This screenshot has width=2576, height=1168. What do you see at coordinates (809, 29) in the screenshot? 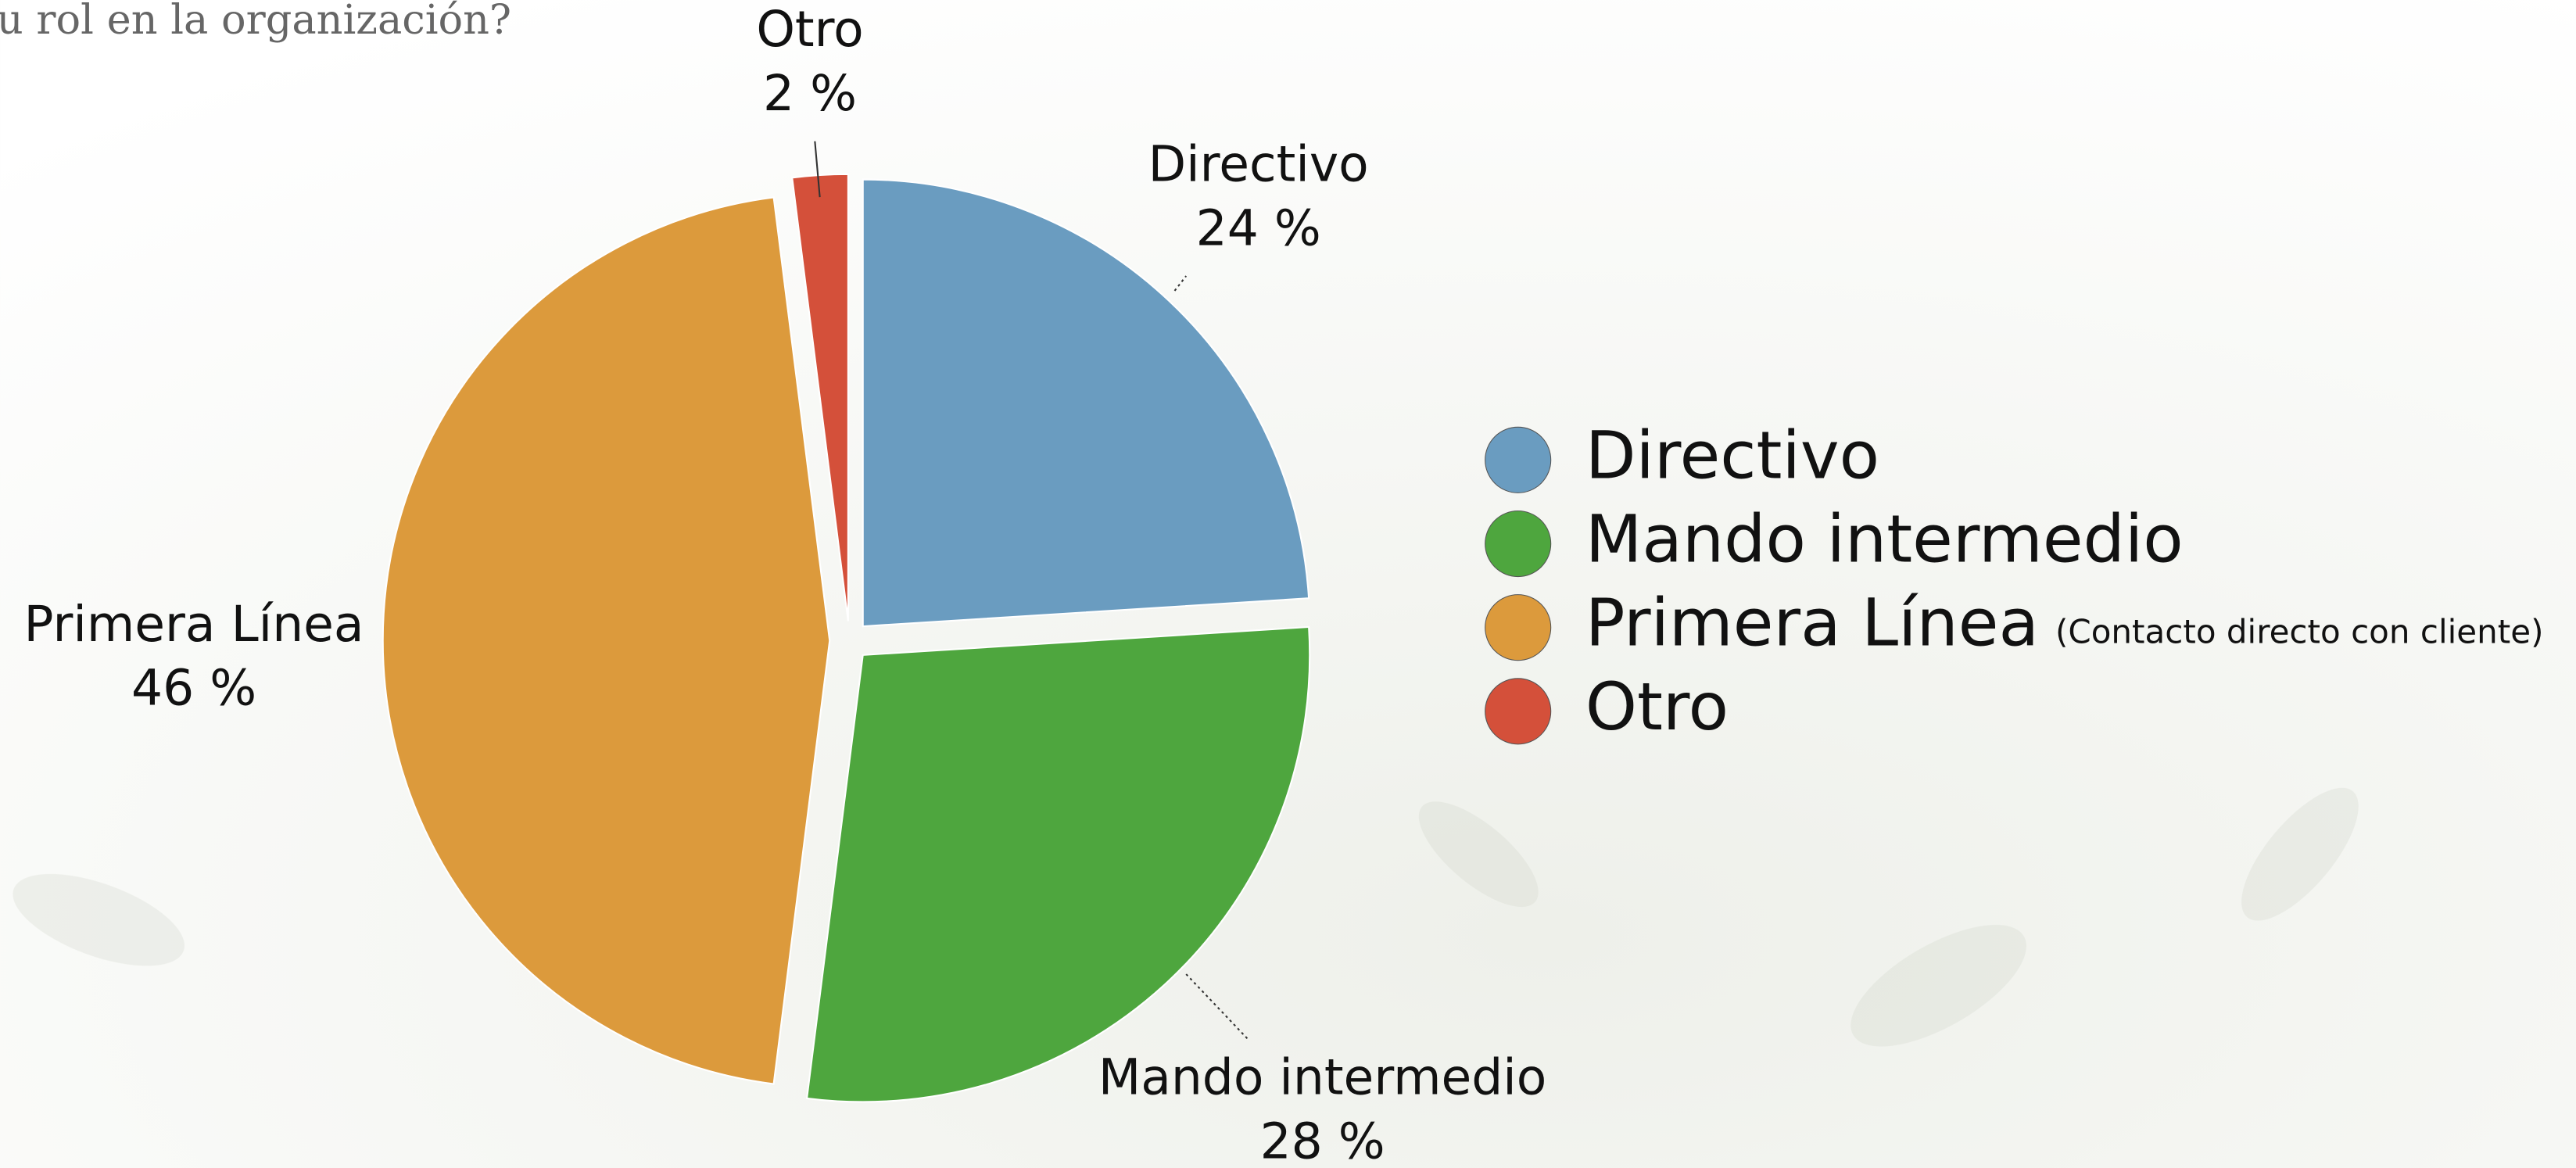
I see `slice-category-label: Otro` at bounding box center [809, 29].